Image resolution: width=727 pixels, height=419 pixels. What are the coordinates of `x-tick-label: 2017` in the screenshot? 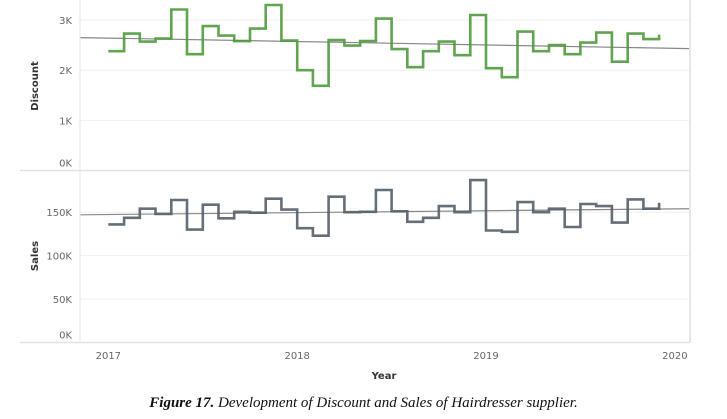 It's located at (108, 356).